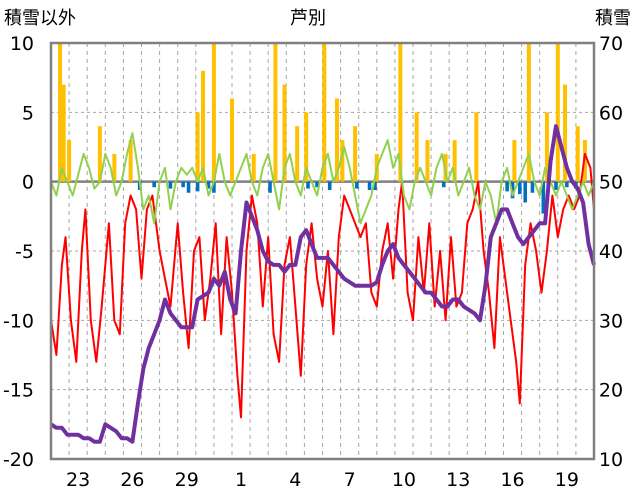 Image resolution: width=636 pixels, height=501 pixels. What do you see at coordinates (132, 480) in the screenshot?
I see `x-tick-label: 26` at bounding box center [132, 480].